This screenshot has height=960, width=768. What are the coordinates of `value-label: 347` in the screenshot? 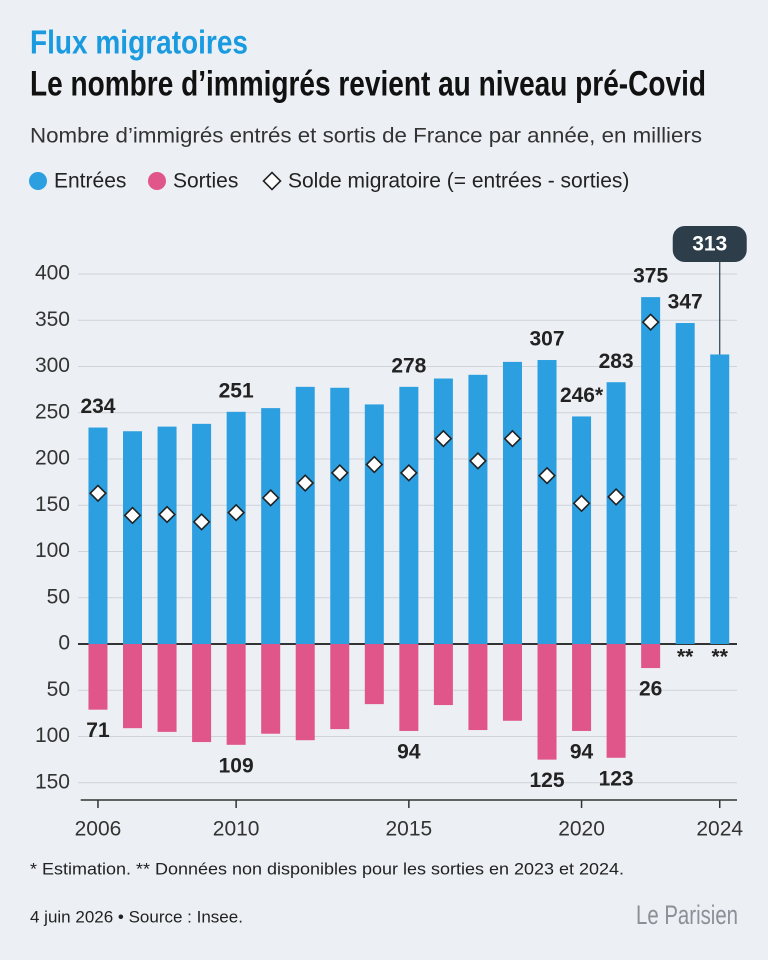 It's located at (685, 302).